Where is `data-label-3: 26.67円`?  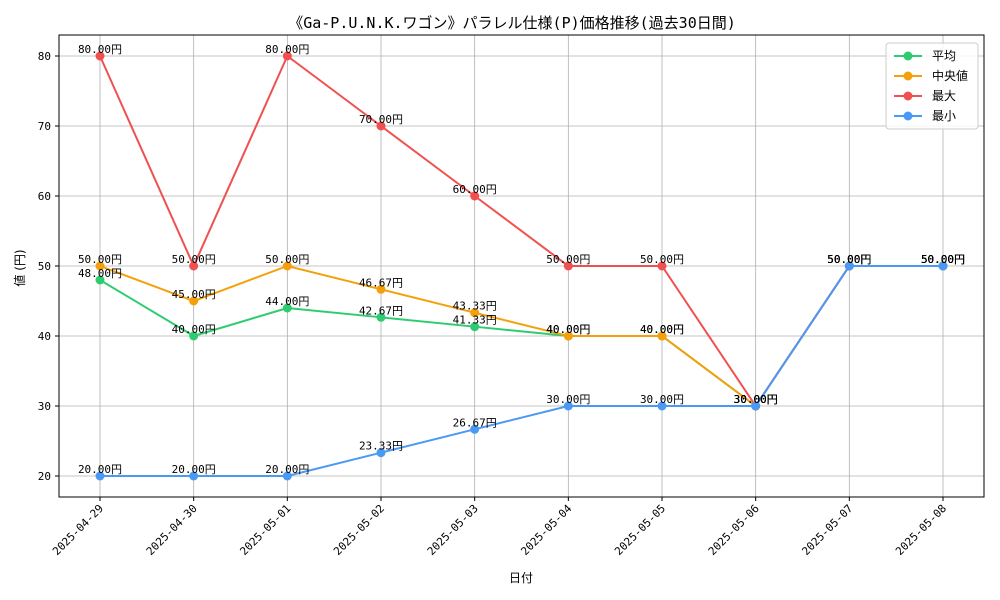
data-label-3: 26.67円 is located at coordinates (475, 422).